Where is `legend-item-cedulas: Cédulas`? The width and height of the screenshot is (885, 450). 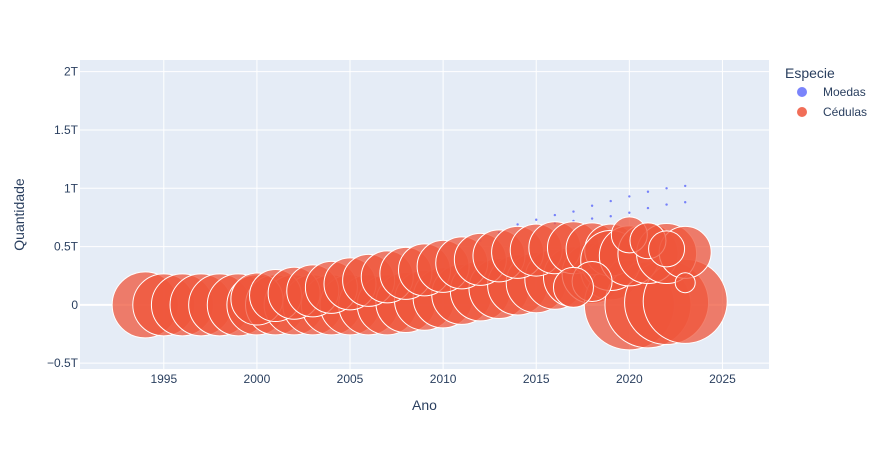
legend-item-cedulas: Cédulas is located at coordinates (832, 112).